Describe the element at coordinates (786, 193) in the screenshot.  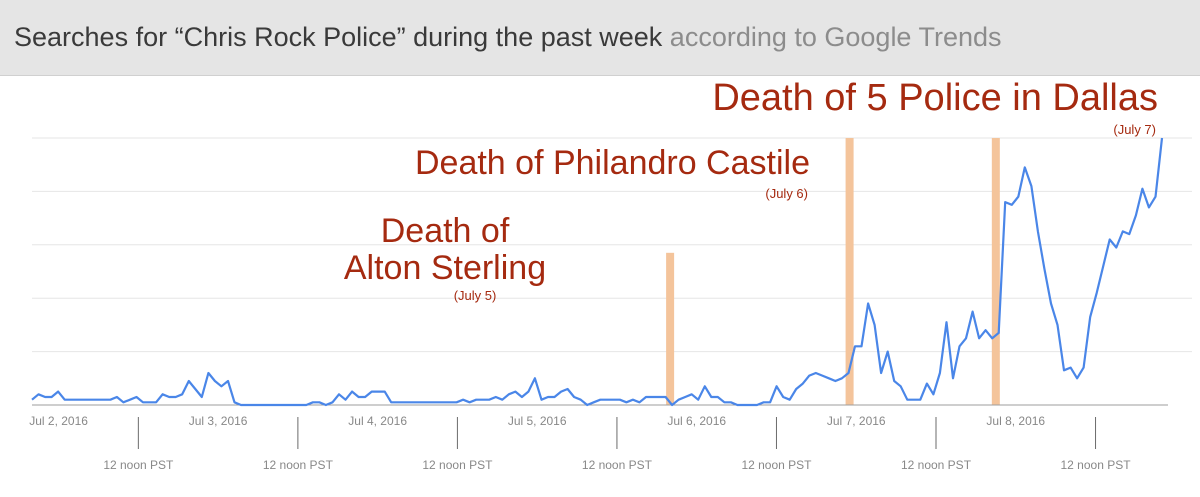
I see `event-date-2: (July 6)` at that location.